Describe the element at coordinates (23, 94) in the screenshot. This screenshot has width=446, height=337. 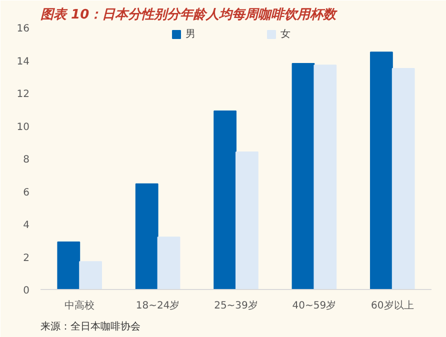
I see `y-tick-label: 12` at that location.